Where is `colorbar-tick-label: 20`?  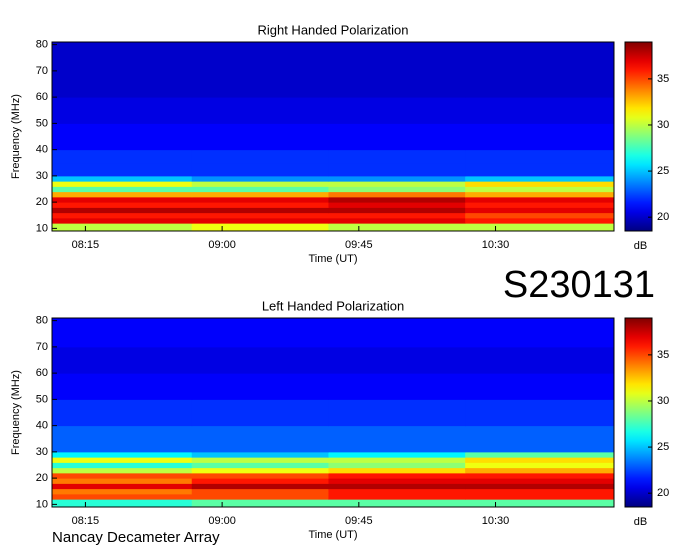 colorbar-tick-label: 20 is located at coordinates (663, 493).